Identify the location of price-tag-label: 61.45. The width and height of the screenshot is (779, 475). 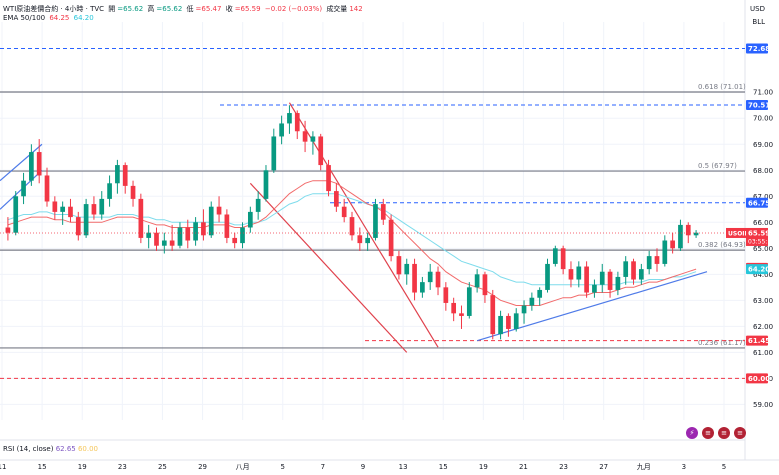
(759, 341).